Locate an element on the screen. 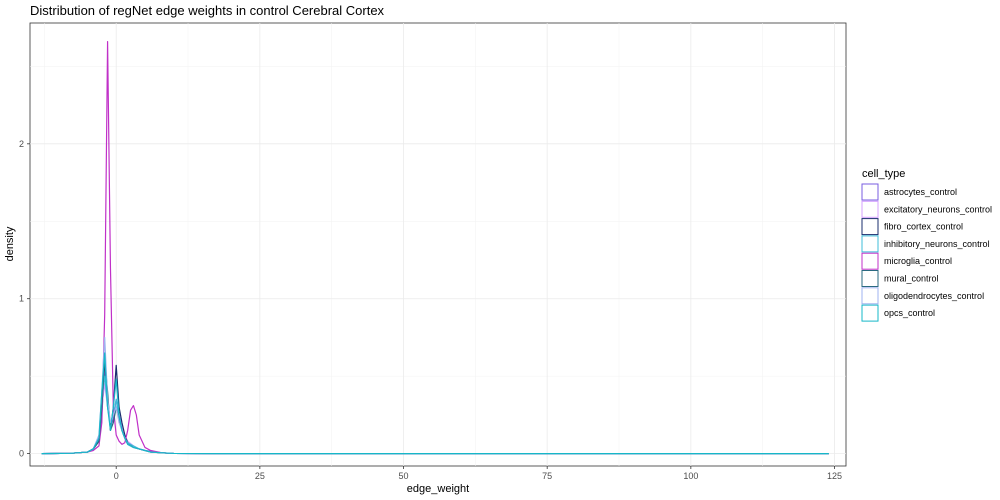  x-tick-label: 100 is located at coordinates (690, 476).